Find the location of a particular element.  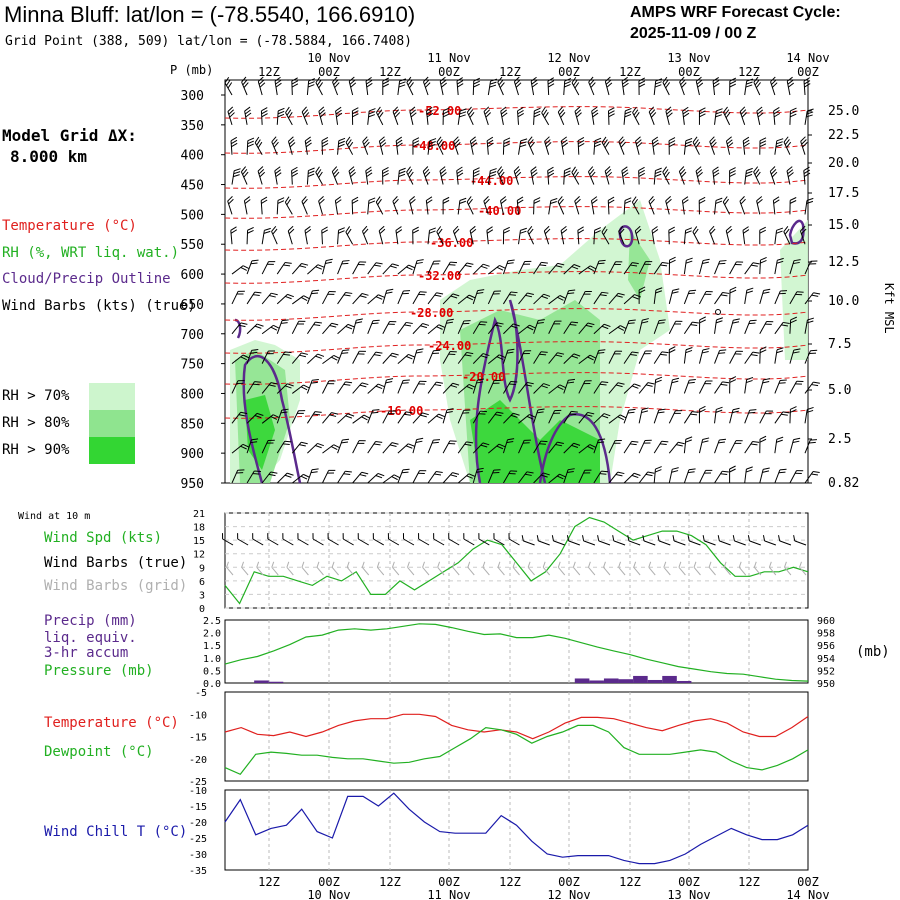

pressure-tick: 960 is located at coordinates (826, 621).